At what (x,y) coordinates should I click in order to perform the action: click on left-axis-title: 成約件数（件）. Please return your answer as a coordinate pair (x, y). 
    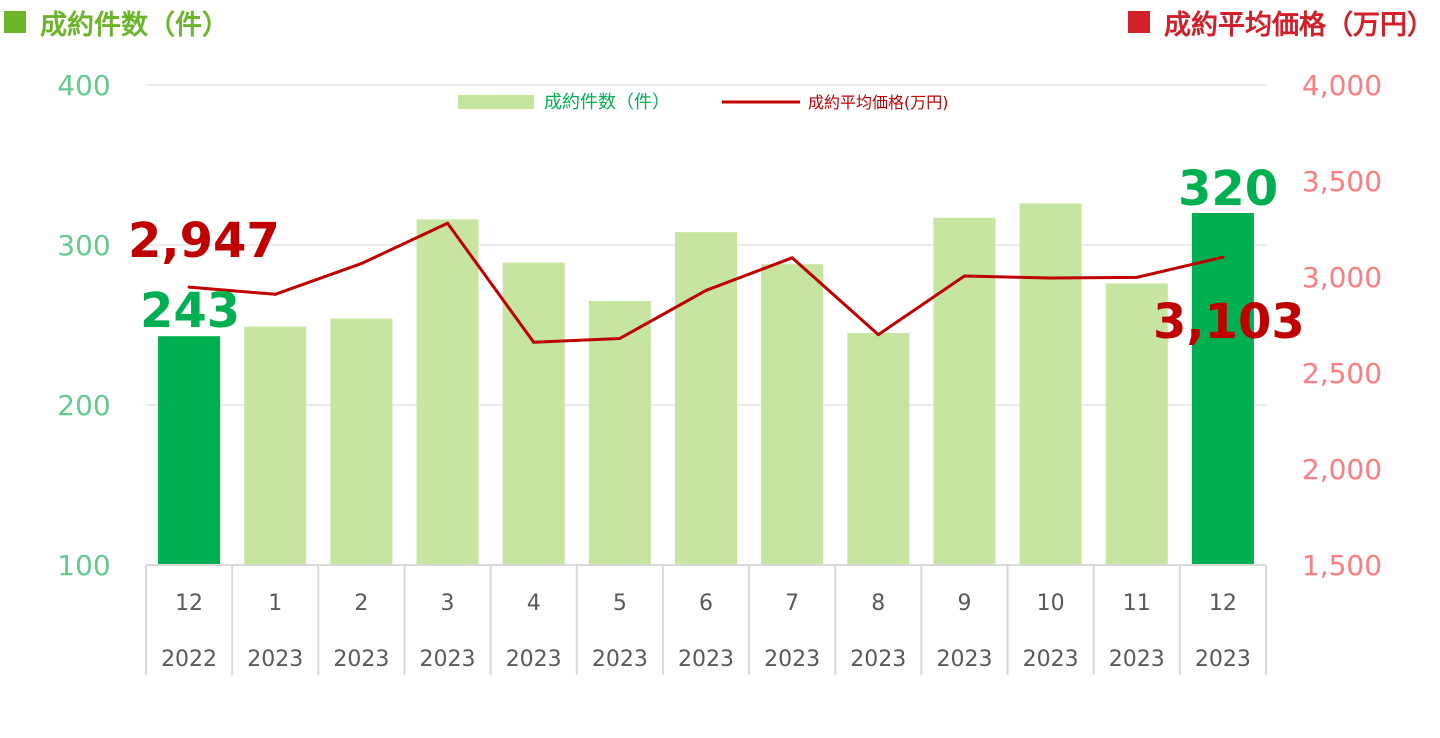
    Looking at the image, I should click on (116, 22).